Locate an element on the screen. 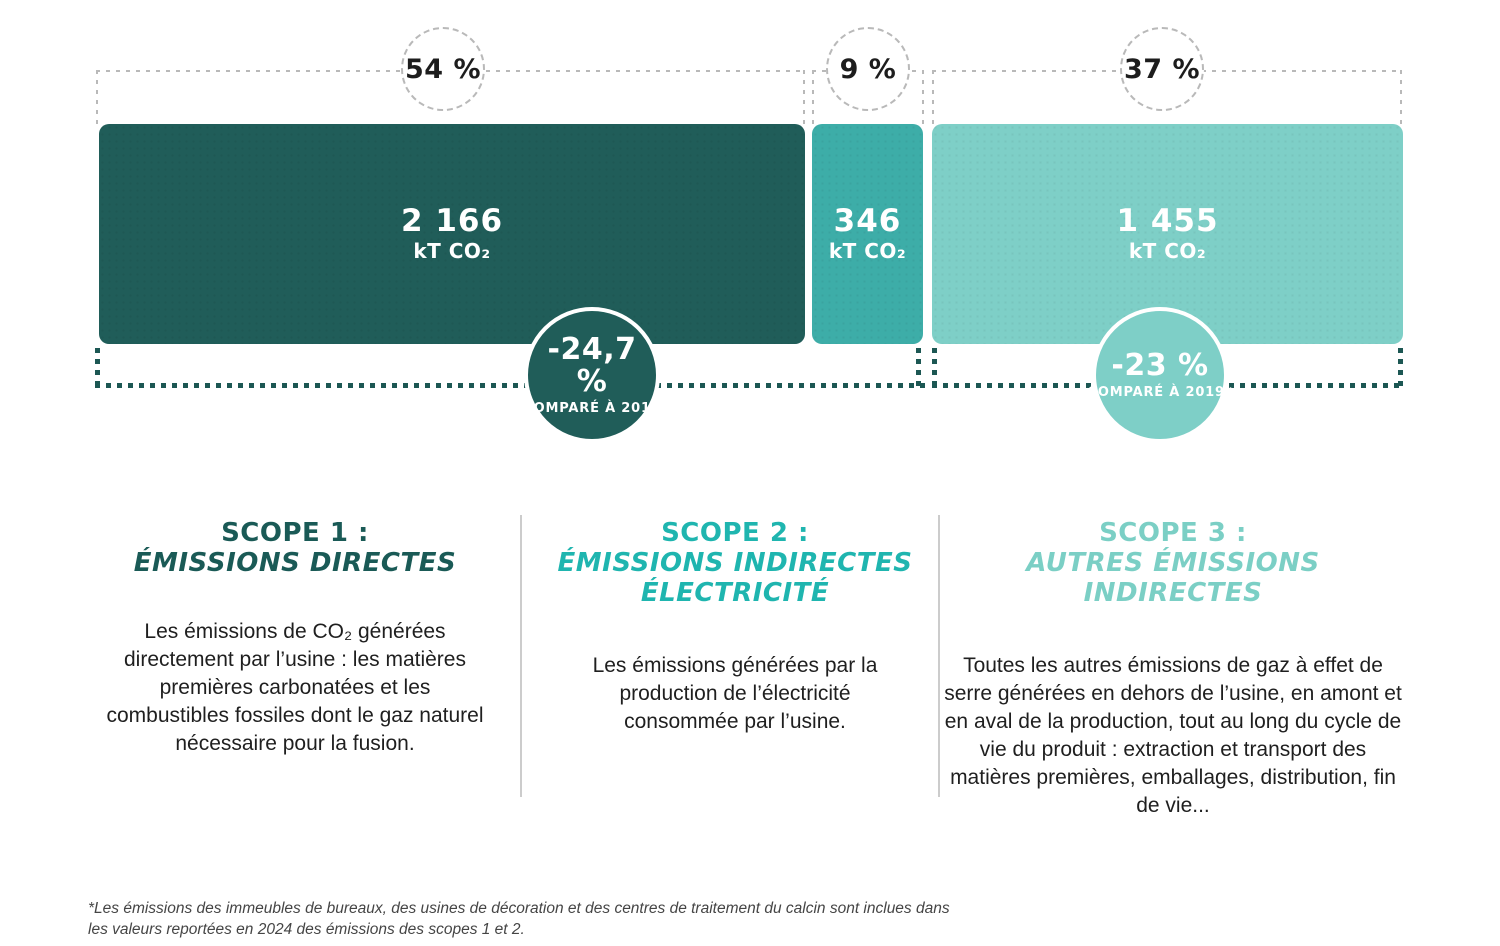  scope1-subtitle: ÉMISSIONS DIRECTES is located at coordinates (295, 563).